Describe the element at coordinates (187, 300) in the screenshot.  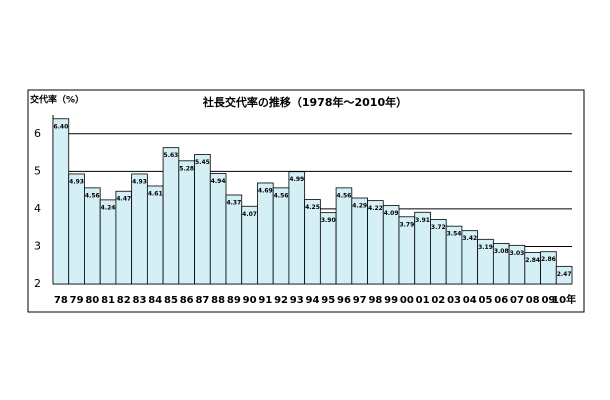
I see `x-tick-label: 86` at that location.